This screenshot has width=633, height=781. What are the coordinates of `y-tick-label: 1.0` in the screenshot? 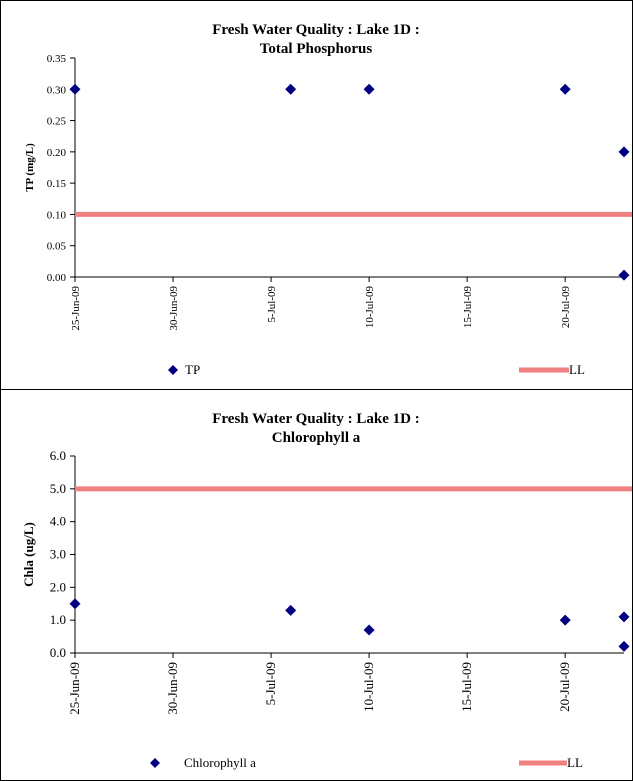 It's located at (58, 619).